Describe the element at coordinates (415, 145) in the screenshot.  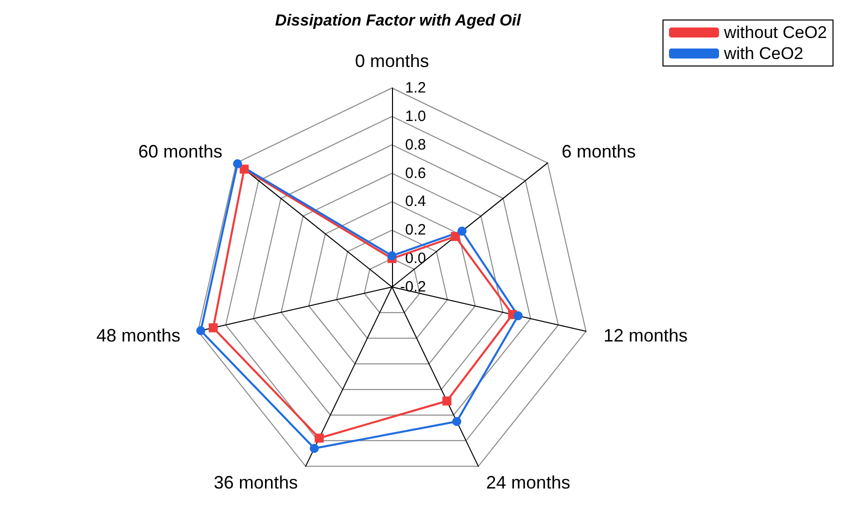
I see `y-tick-label: 0.8` at that location.